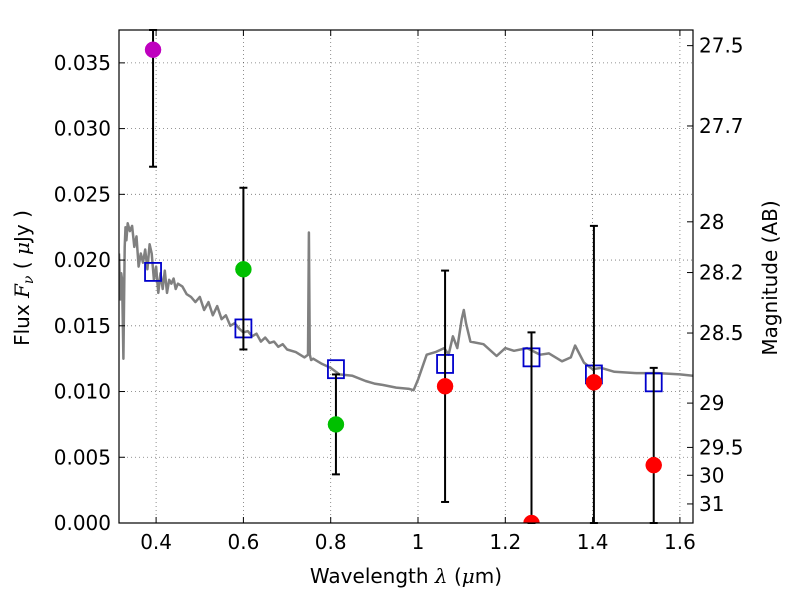 This screenshot has width=800, height=600. Describe the element at coordinates (721, 447) in the screenshot. I see `mag-tick-label: 29.5` at that location.